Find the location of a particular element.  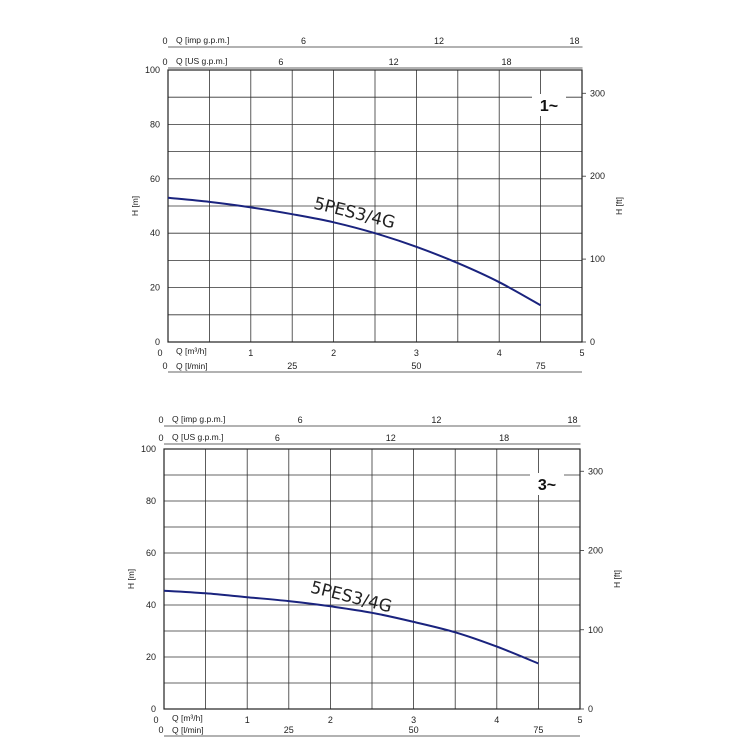

phase-label: 1~ is located at coordinates (549, 106).